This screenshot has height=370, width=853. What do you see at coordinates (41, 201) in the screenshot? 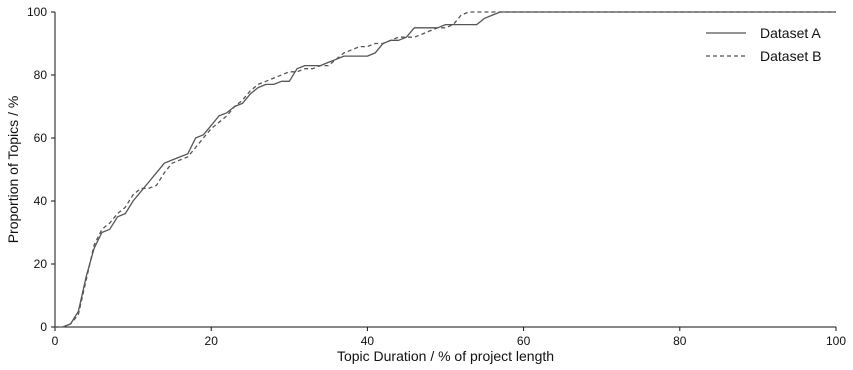
I see `y-tick-label: 40` at bounding box center [41, 201].